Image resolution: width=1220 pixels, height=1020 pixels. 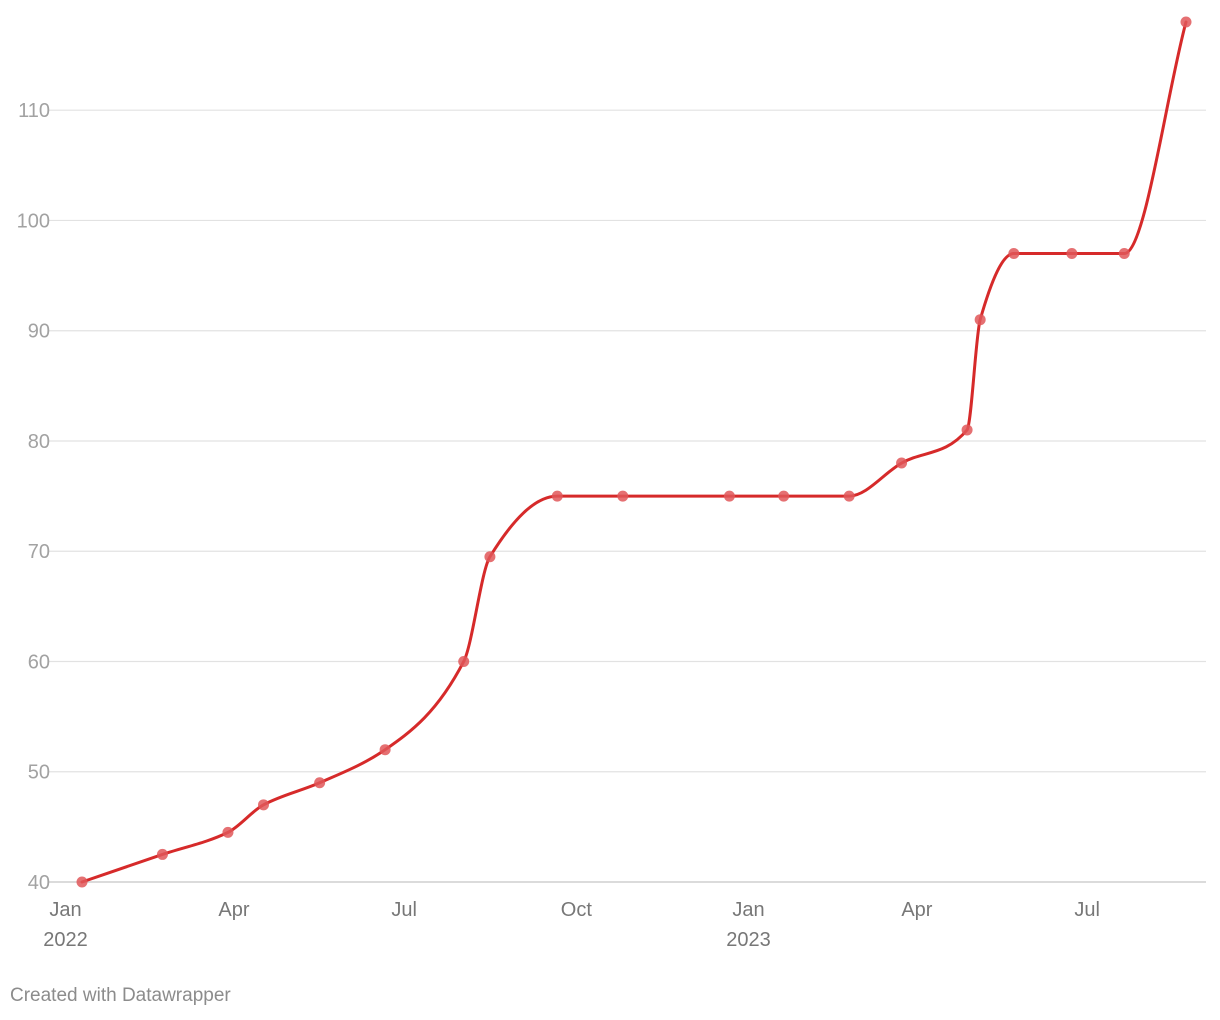 What do you see at coordinates (748, 940) in the screenshot?
I see `x-tick-year-label: 2023` at bounding box center [748, 940].